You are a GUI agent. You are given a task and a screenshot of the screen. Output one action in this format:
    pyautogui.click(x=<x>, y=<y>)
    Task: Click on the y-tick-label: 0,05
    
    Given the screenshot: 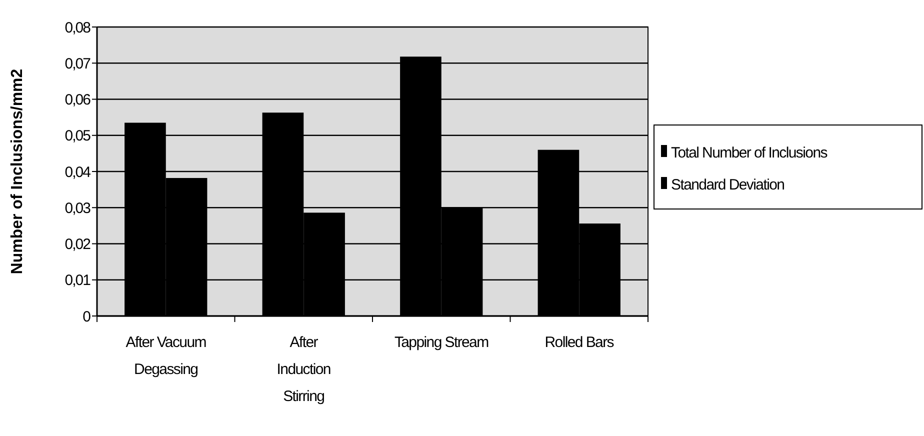 What is the action you would take?
    pyautogui.click(x=77, y=136)
    